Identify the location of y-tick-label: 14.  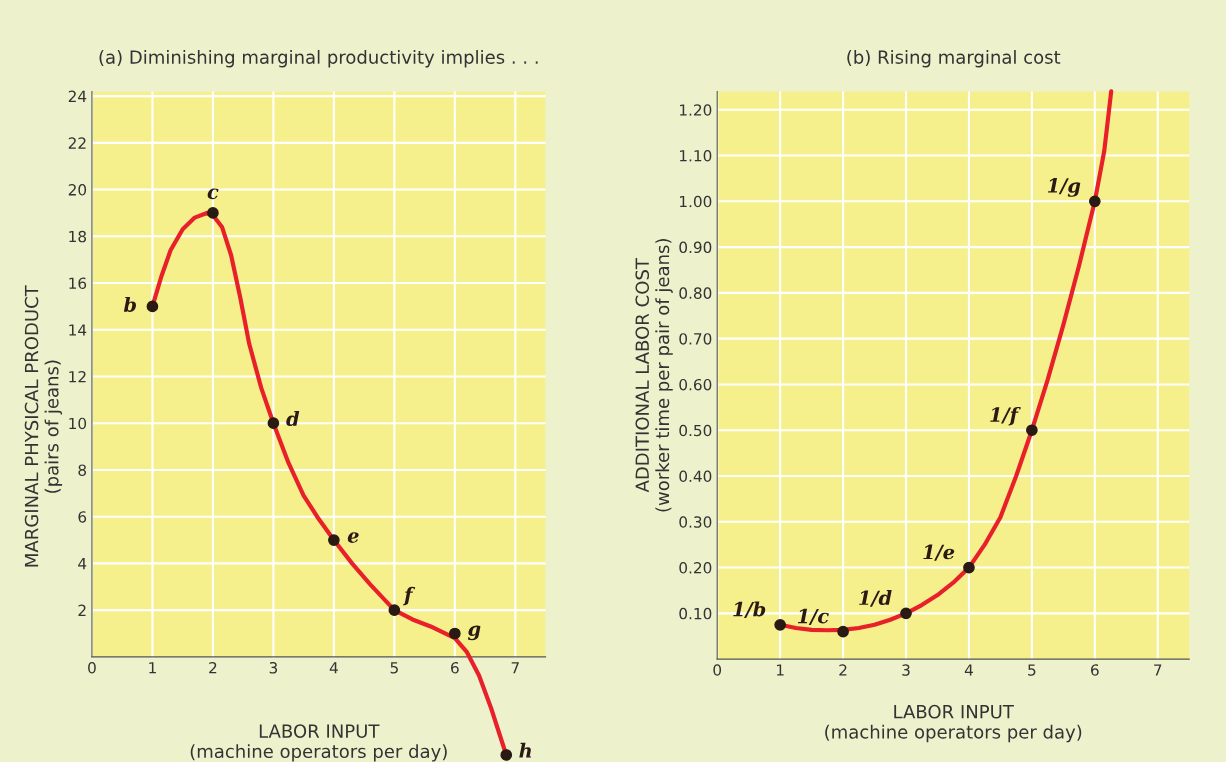
(78, 330).